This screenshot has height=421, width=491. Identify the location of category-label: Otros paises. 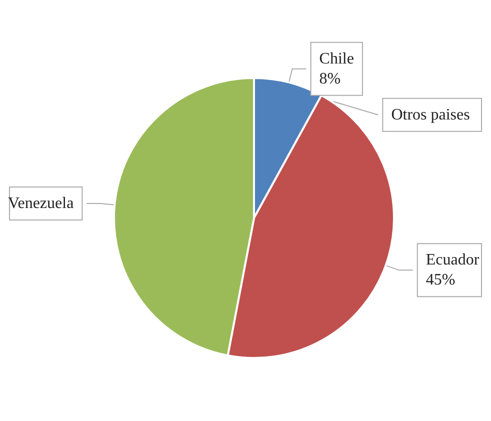
(430, 115).